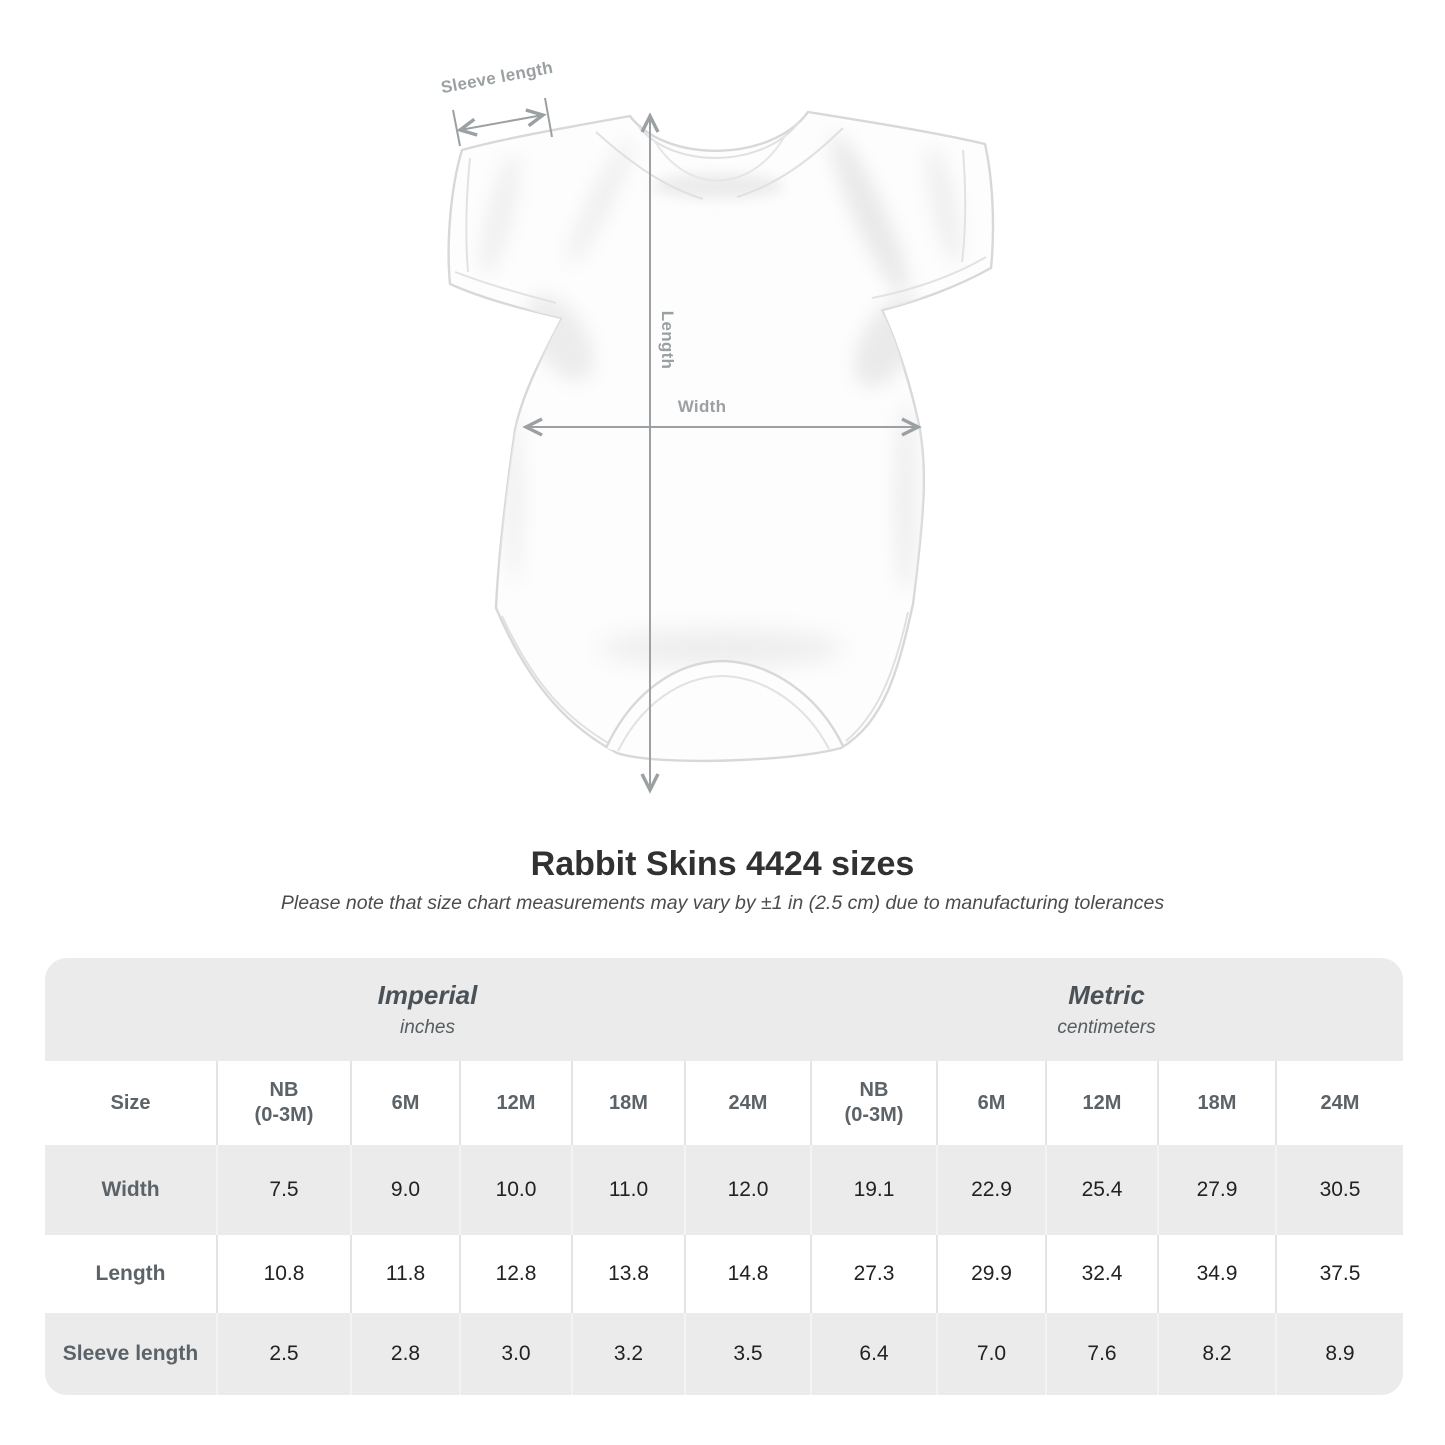 This screenshot has height=1445, width=1445. I want to click on table-cell: 11.8, so click(404, 1274).